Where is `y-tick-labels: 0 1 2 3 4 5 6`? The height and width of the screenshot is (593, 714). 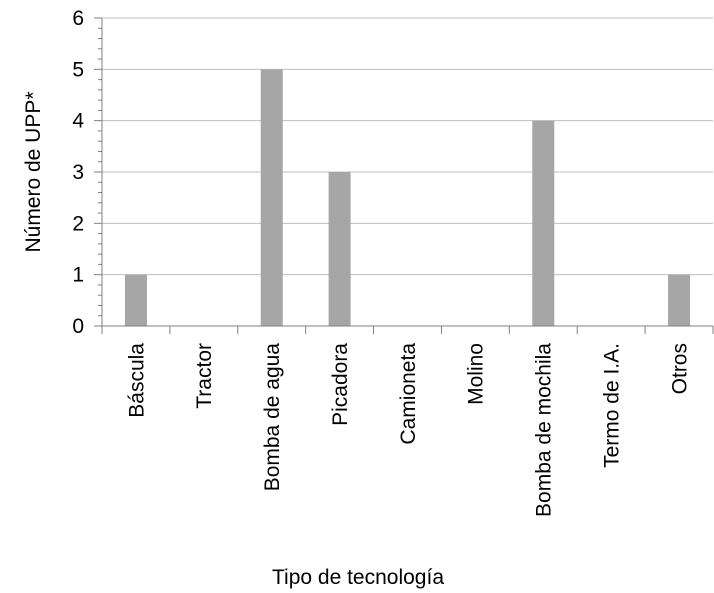
y-tick-labels: 0 1 2 3 4 5 6 is located at coordinates (78, 172).